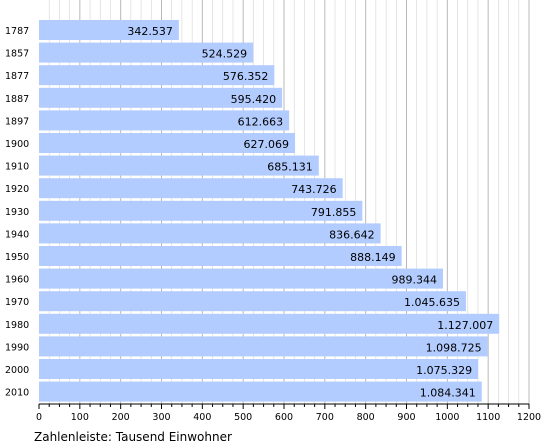  I want to click on x-tick-label: 500, so click(243, 417).